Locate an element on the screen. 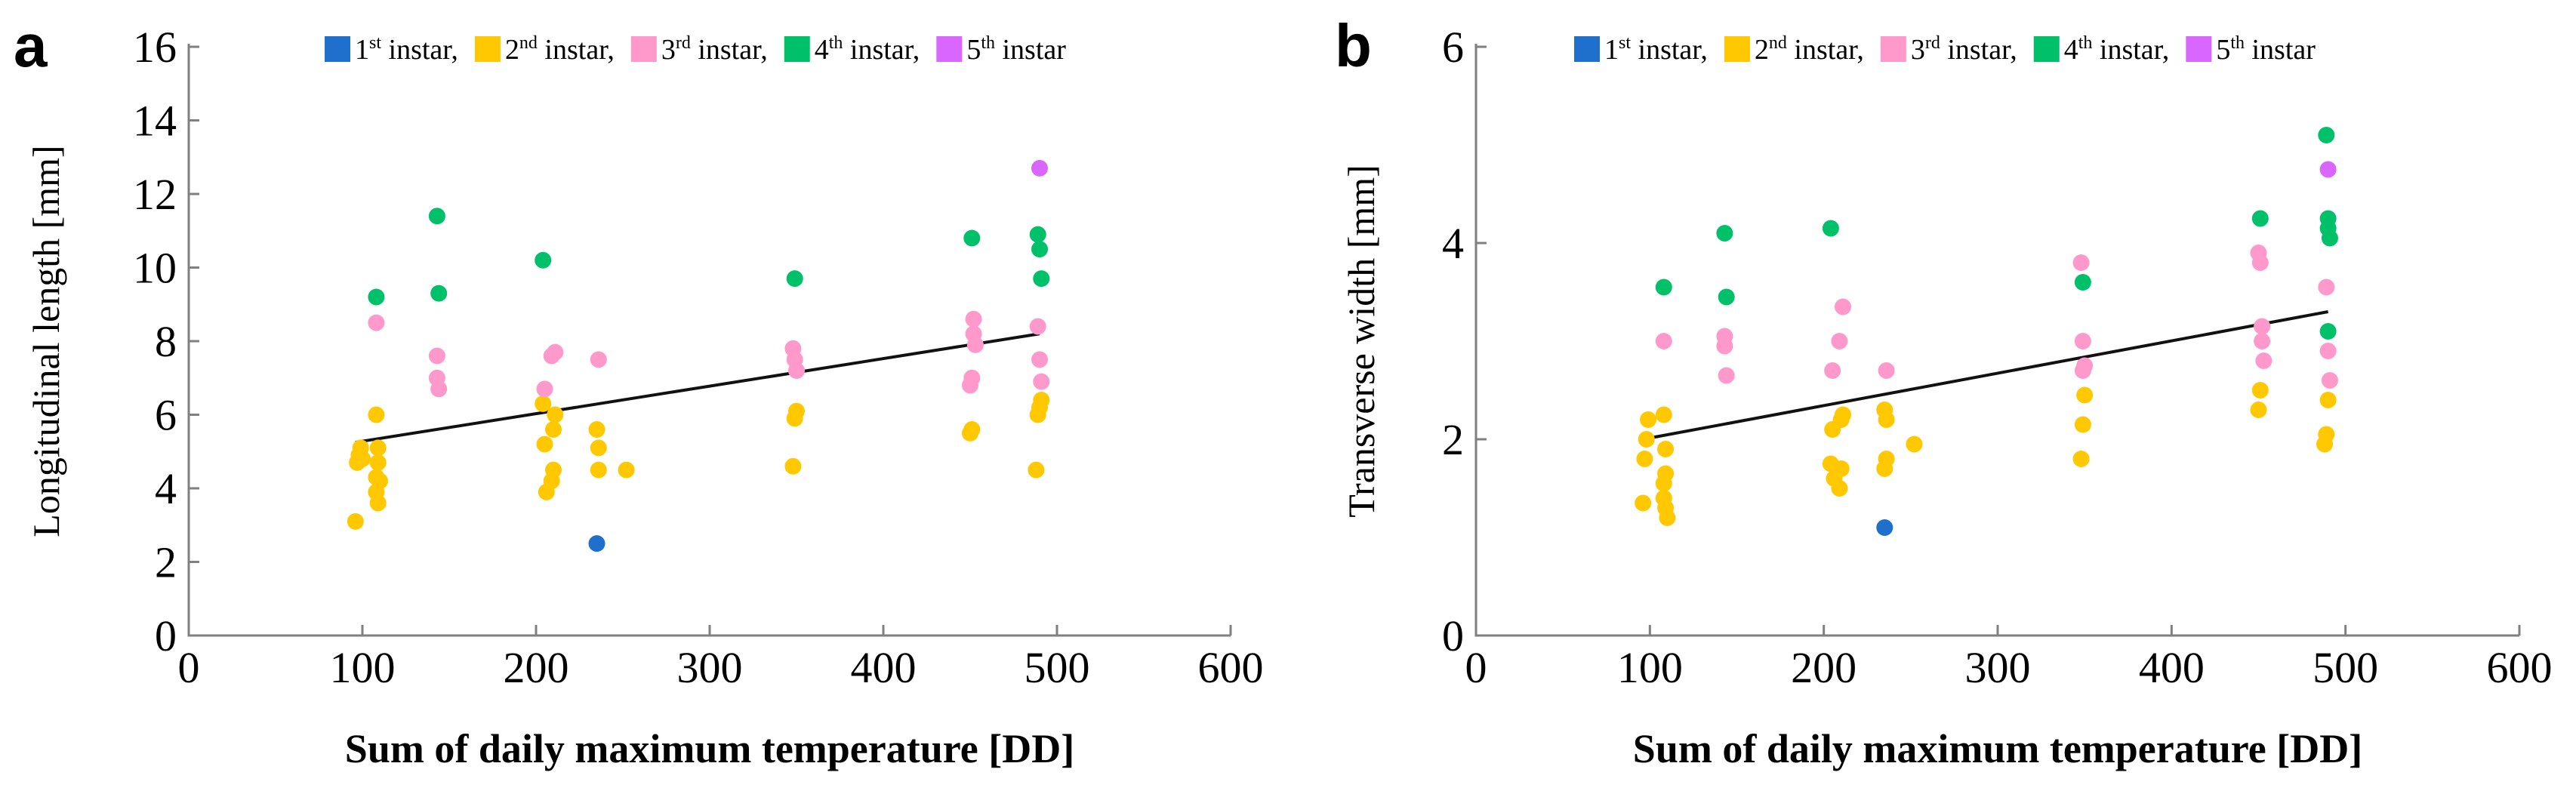 The width and height of the screenshot is (2576, 794). series-1st-instar is located at coordinates (1884, 527).